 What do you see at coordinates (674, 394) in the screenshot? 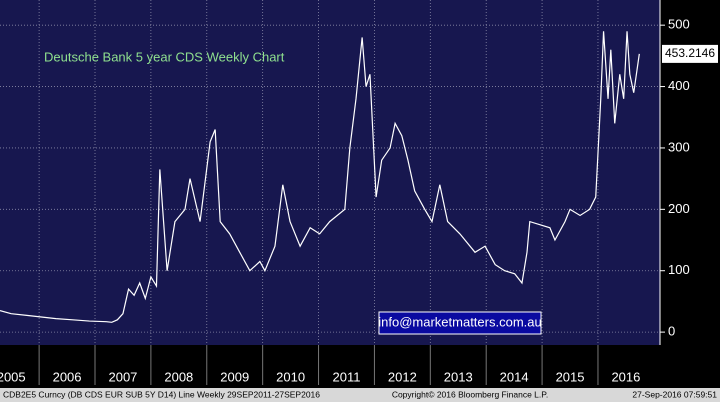
I see `footer-right: 27-Sep-2016 07:59:51` at bounding box center [674, 394].